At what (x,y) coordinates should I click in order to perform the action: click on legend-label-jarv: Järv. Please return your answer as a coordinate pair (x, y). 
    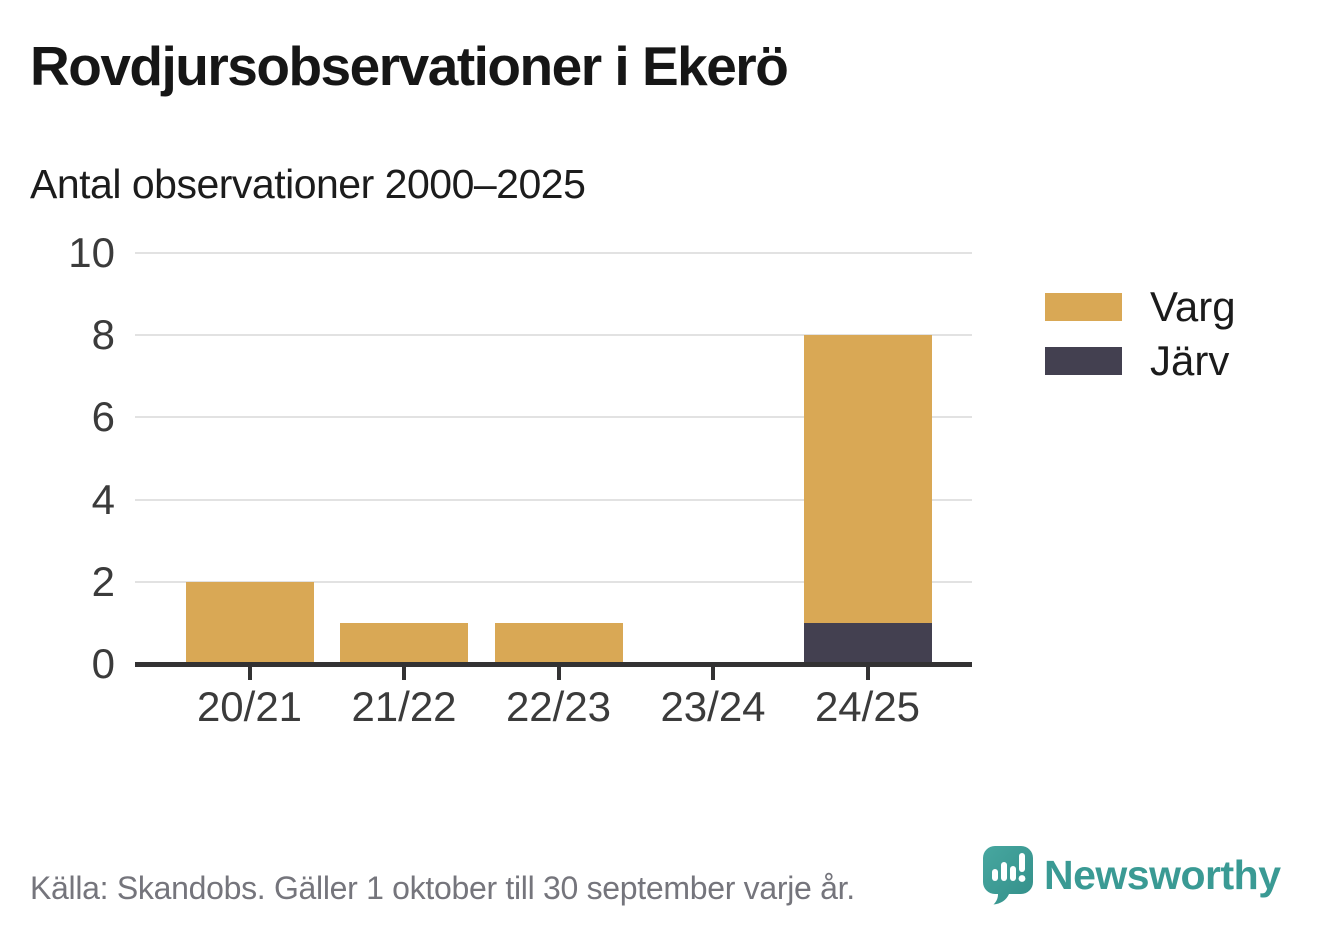
    Looking at the image, I should click on (1190, 360).